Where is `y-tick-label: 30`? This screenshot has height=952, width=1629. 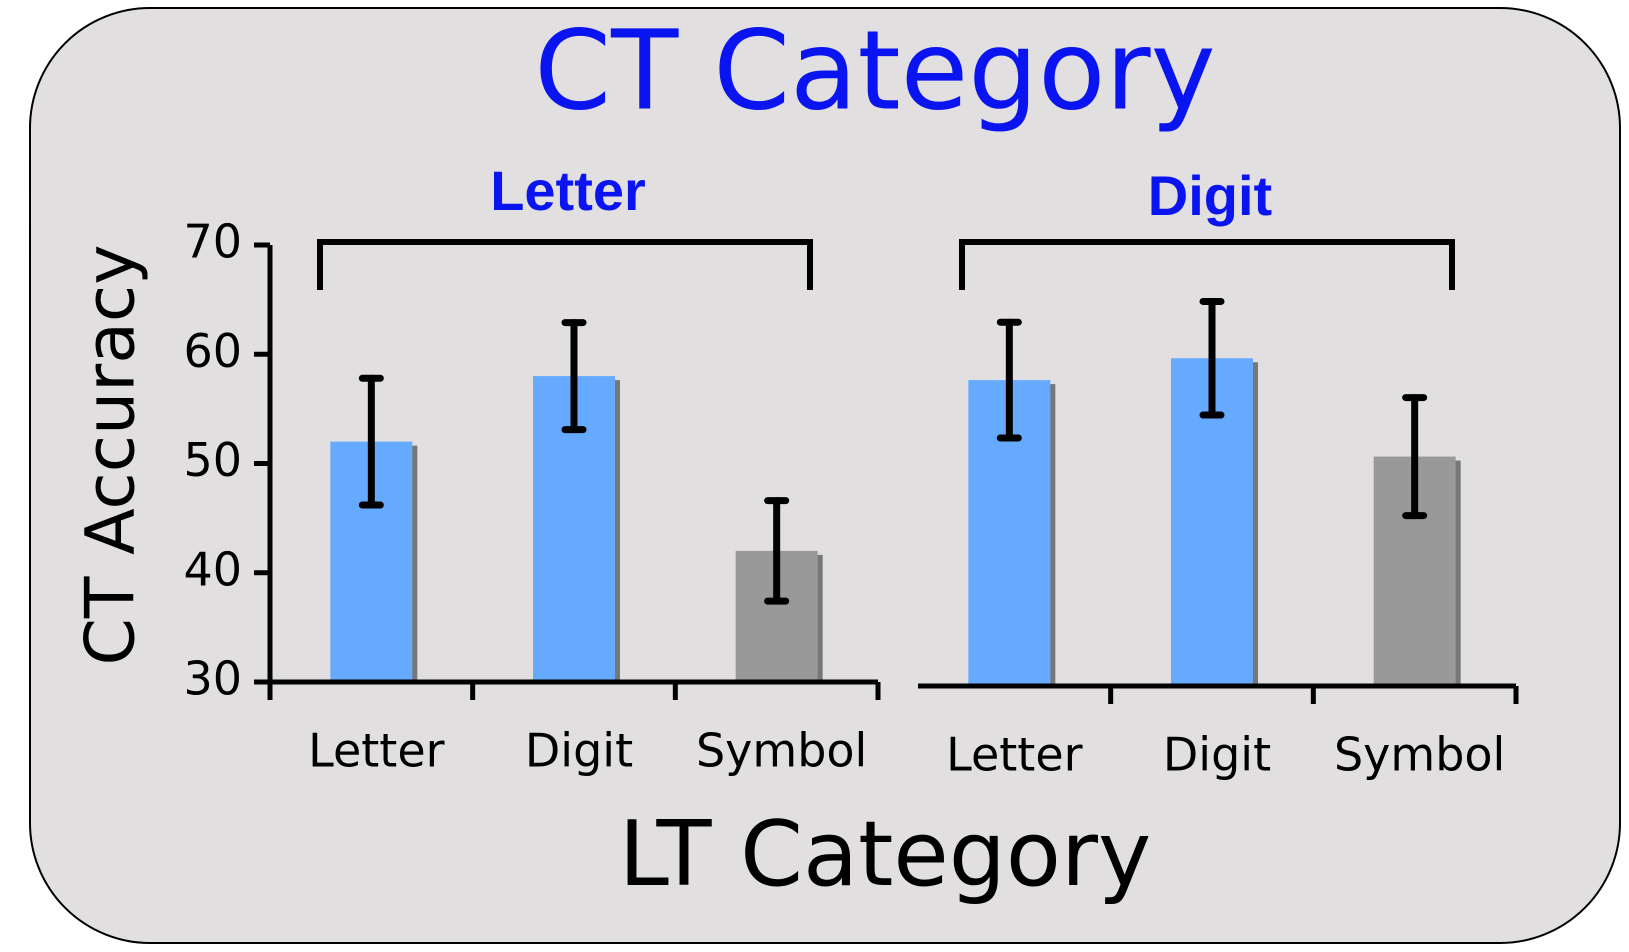 y-tick-label: 30 is located at coordinates (212, 679).